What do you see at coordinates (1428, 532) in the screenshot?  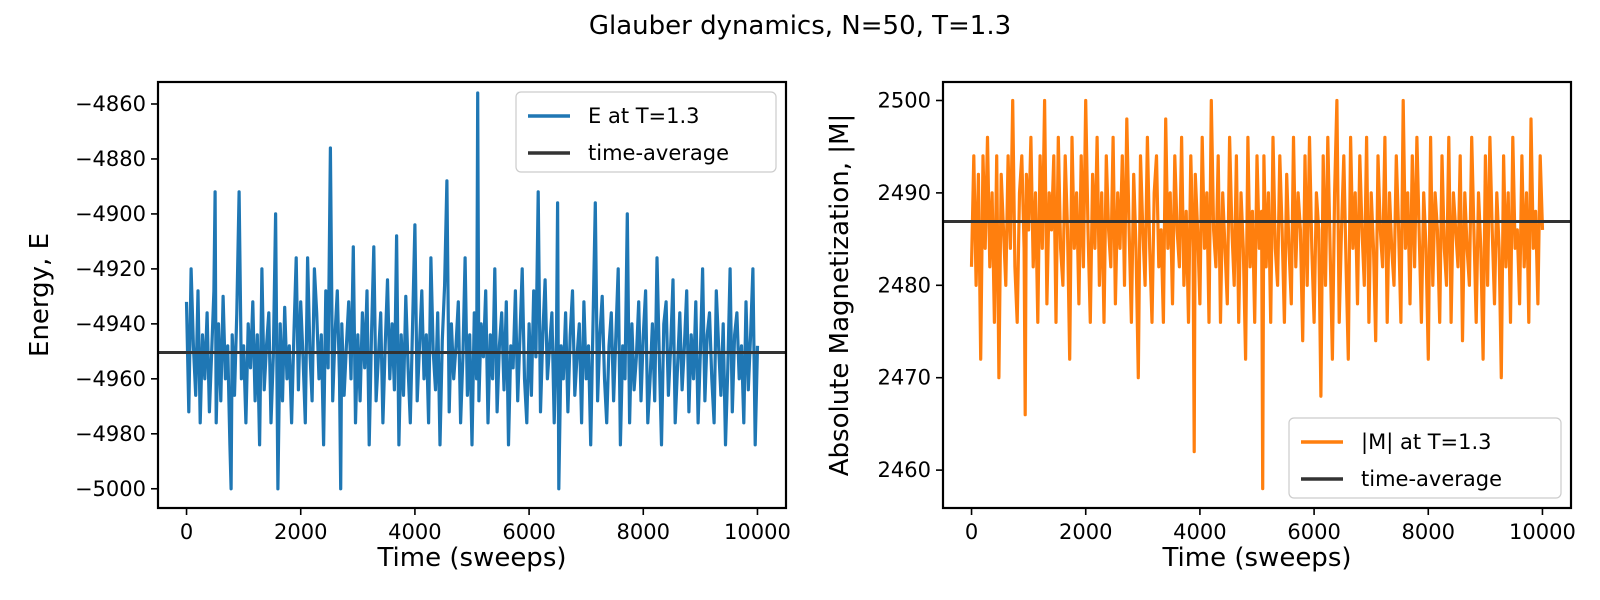 I see `magnetization-x-tick-label: 8000` at bounding box center [1428, 532].